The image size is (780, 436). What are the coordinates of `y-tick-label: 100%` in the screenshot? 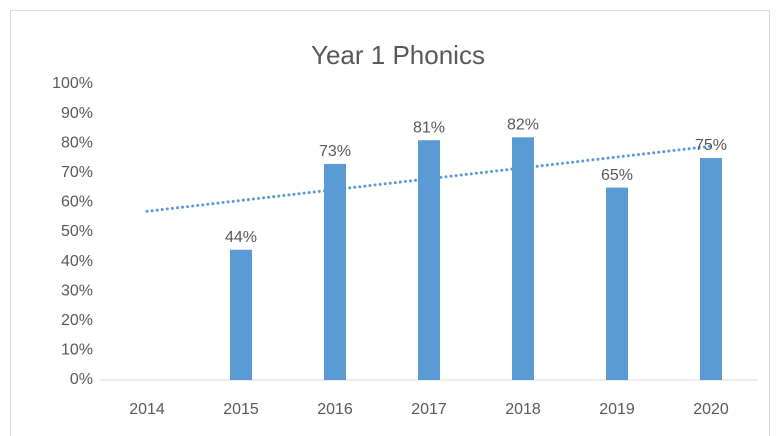 It's located at (72, 83).